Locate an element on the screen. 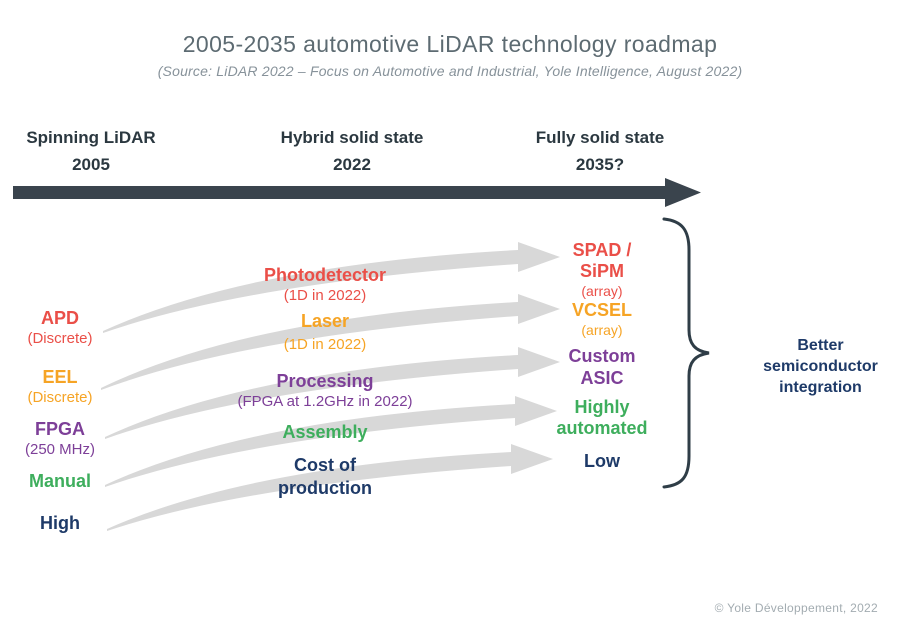  row-left-label: APD is located at coordinates (59, 318).